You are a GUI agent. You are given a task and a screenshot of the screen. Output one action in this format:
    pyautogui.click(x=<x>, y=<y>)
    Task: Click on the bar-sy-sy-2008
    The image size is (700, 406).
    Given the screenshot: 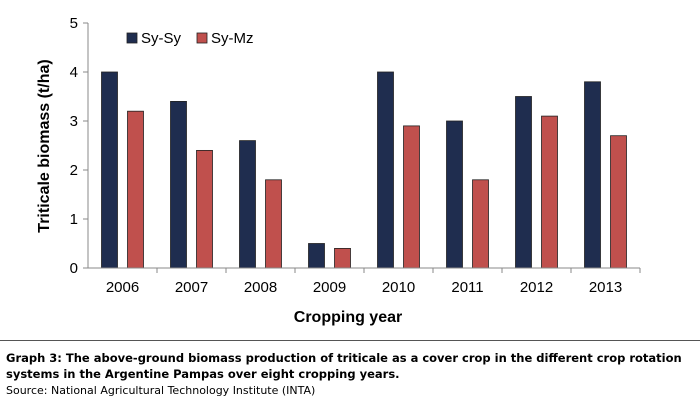 What is the action you would take?
    pyautogui.click(x=247, y=204)
    